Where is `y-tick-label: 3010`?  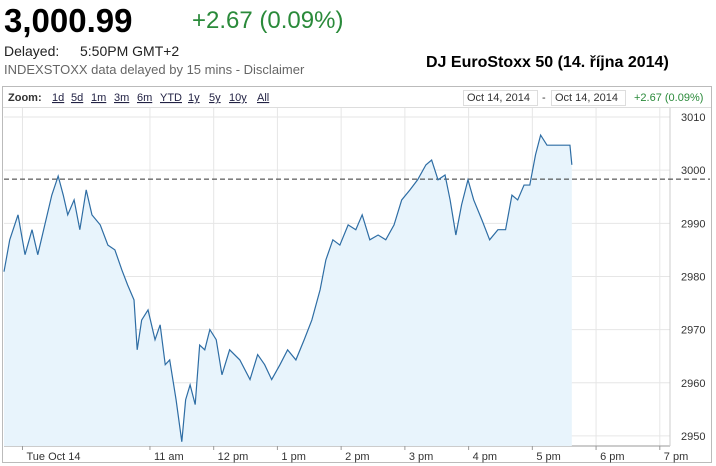 y-tick-label: 3010 is located at coordinates (693, 118).